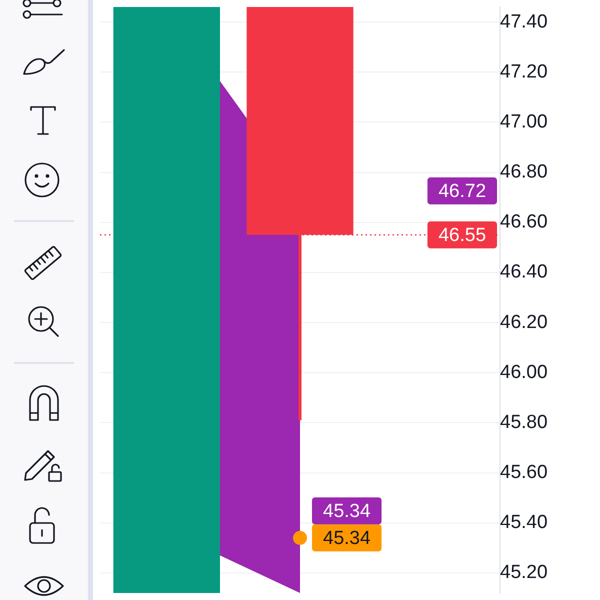 The width and height of the screenshot is (600, 600). What do you see at coordinates (462, 191) in the screenshot?
I see `annotation: 46.72` at bounding box center [462, 191].